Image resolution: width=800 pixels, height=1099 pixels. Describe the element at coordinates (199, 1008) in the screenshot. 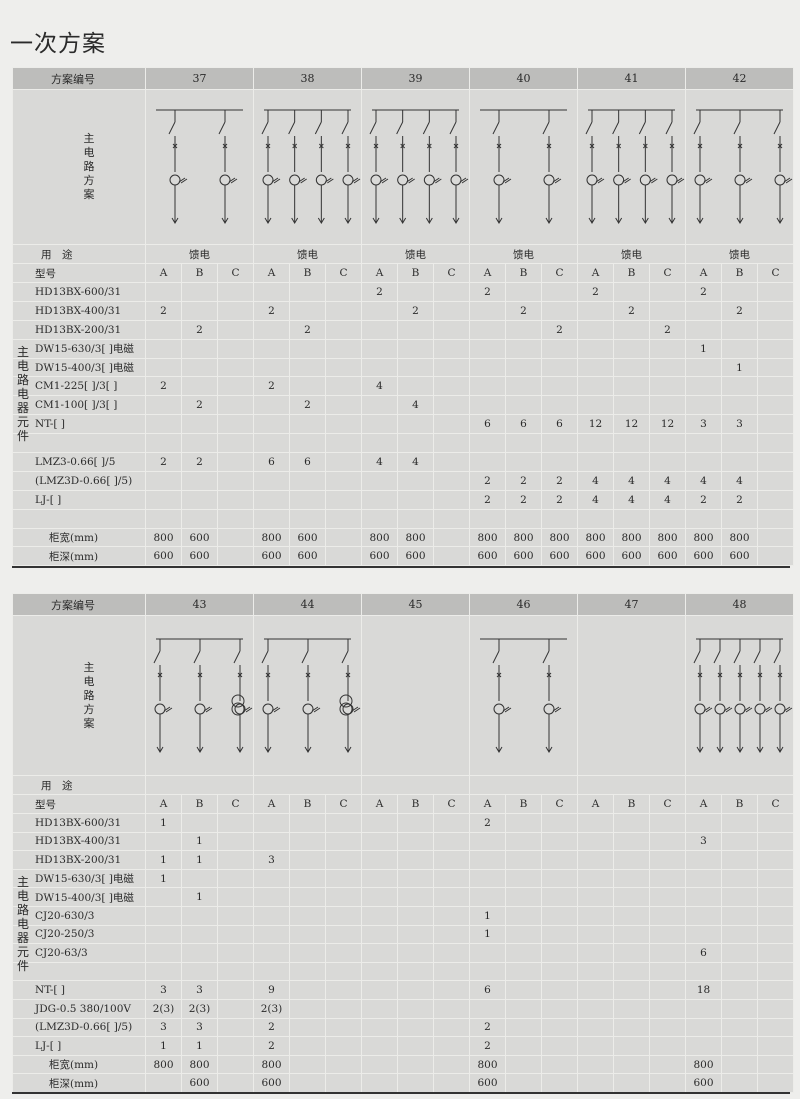

I see `component-quantity: 2(3)` at that location.